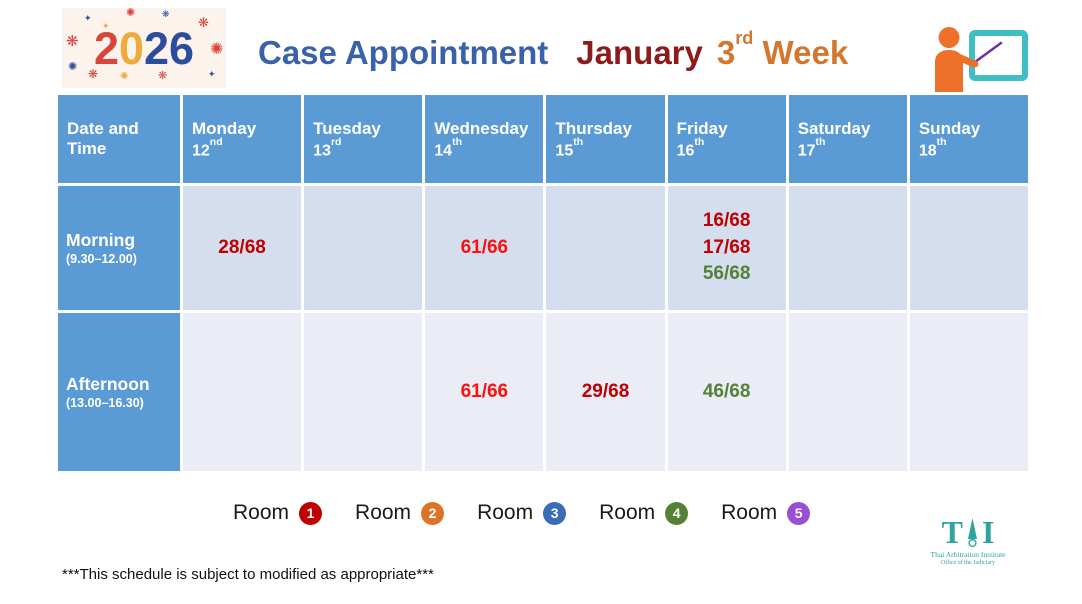 The image size is (1082, 604). Describe the element at coordinates (347, 128) in the screenshot. I see `day-name: Tuesday` at that location.